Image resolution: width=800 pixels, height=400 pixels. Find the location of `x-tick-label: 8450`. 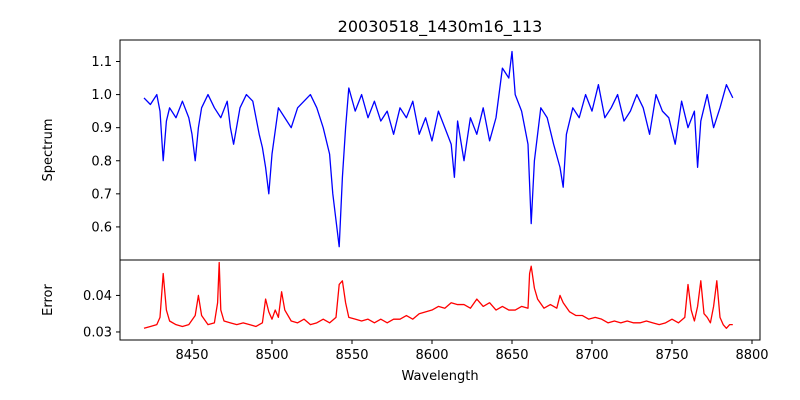

x-tick-label: 8450 is located at coordinates (191, 355).